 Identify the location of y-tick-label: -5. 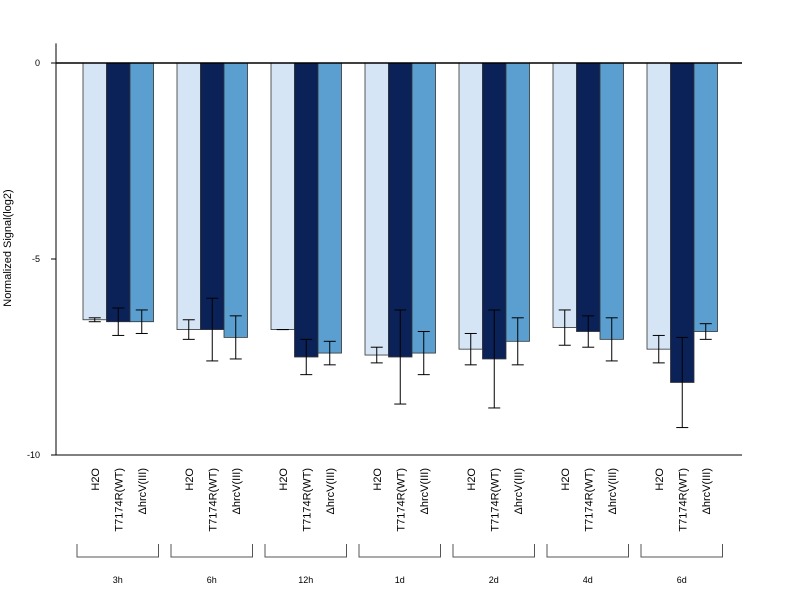
(36, 259).